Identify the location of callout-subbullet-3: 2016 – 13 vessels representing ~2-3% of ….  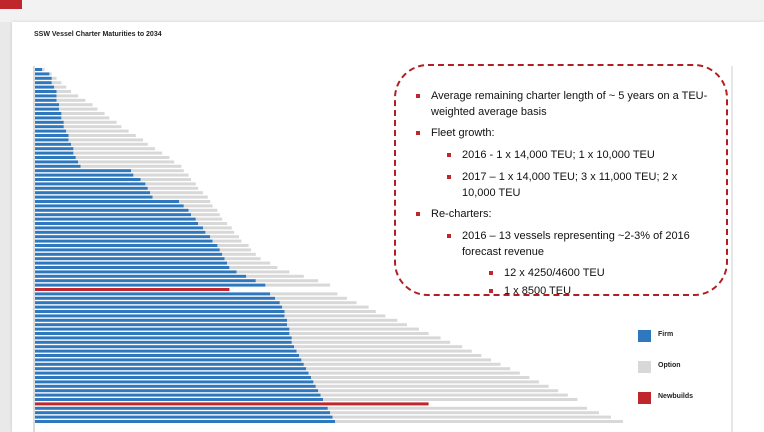
(582, 244).